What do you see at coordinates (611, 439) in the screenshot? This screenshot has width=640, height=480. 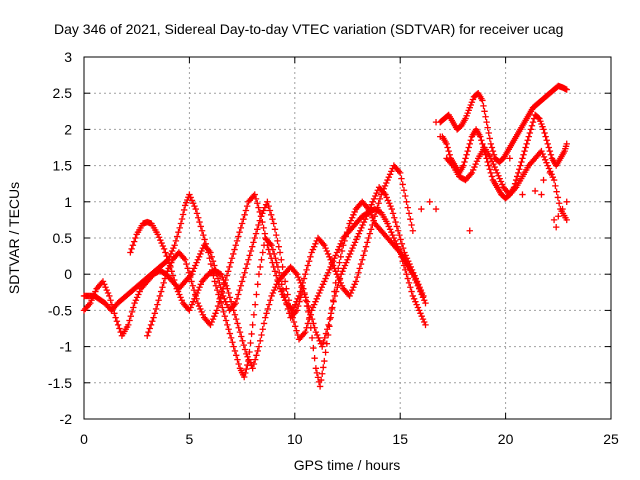 I see `x-tick-label: 25` at bounding box center [611, 439].